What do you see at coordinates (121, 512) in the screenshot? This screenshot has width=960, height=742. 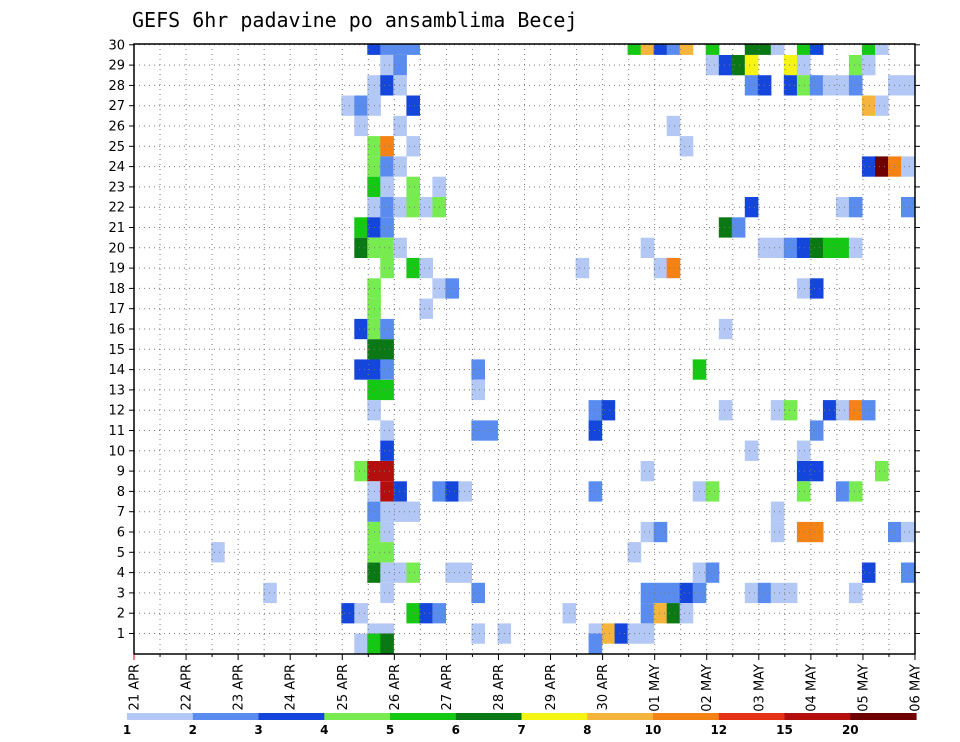 I see `y-tick-label: 7` at bounding box center [121, 512].